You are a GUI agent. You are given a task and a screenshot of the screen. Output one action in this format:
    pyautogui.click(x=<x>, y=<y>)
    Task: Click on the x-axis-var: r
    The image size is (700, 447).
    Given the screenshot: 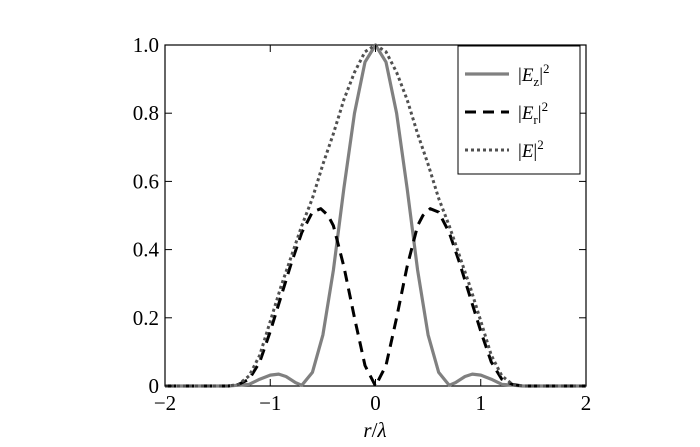 What is the action you would take?
    pyautogui.click(x=367, y=430)
    